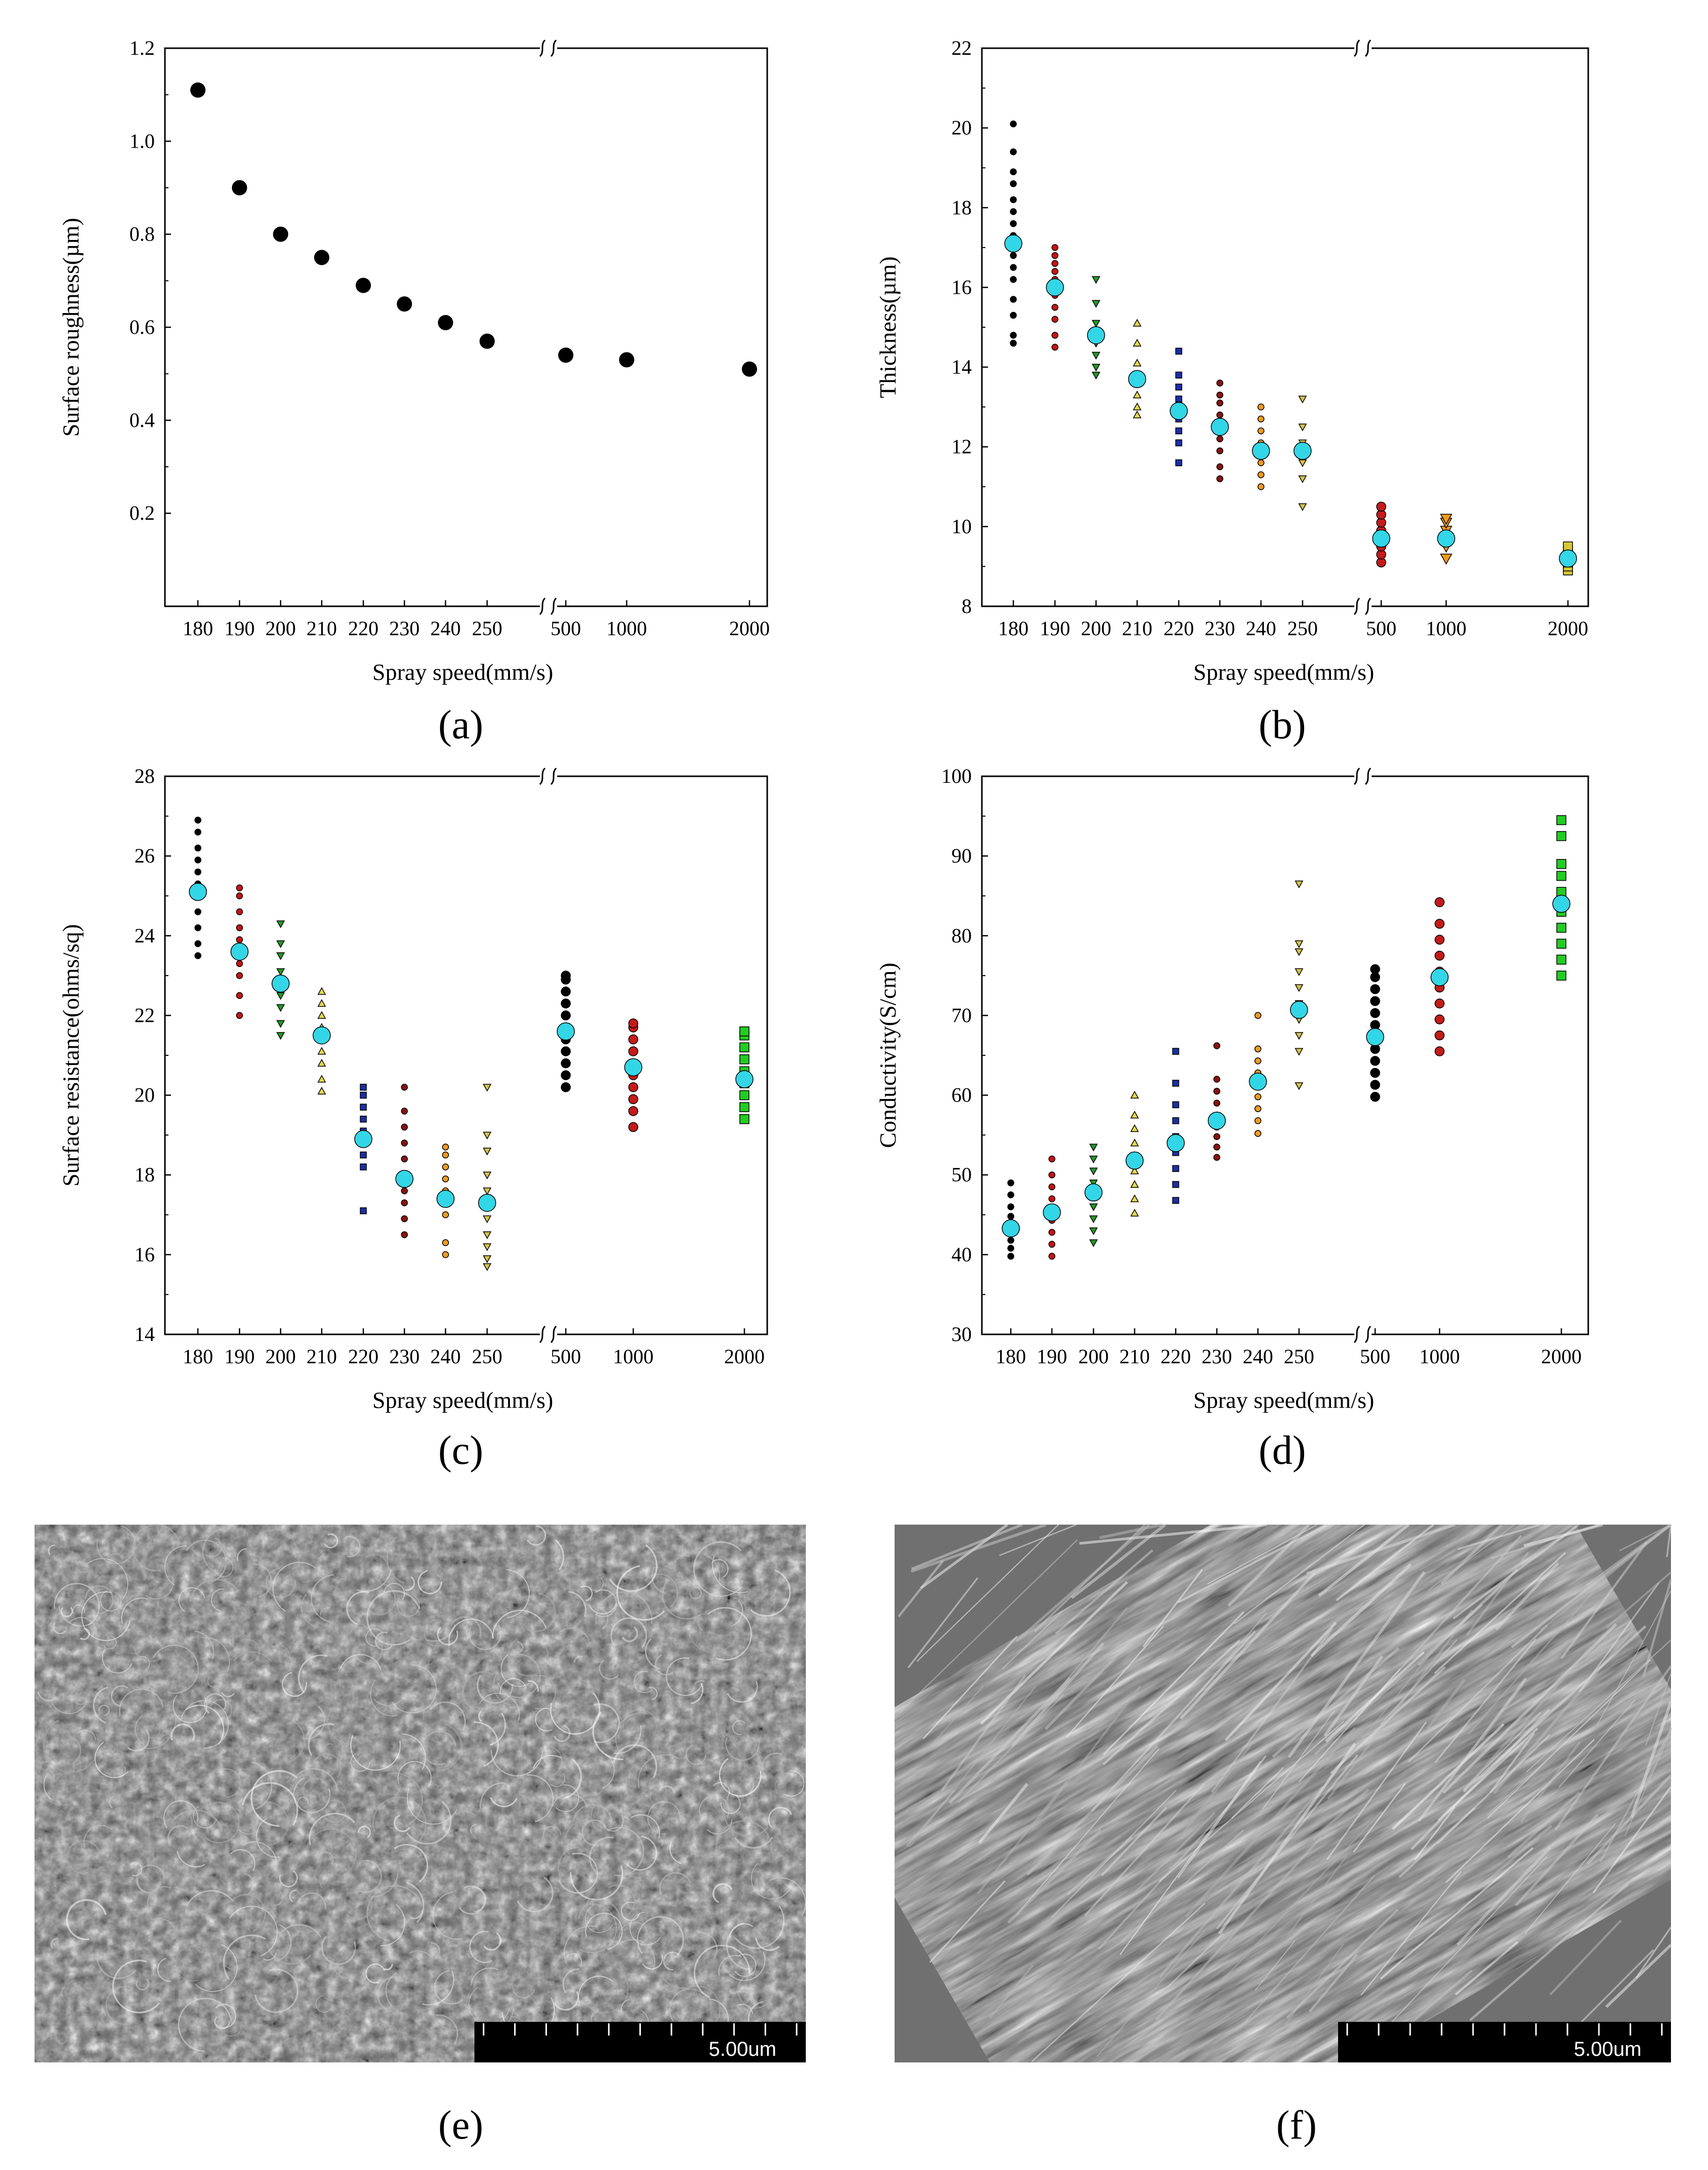  What do you see at coordinates (1284, 672) in the screenshot?
I see `x-axis-title: Spray speed(mm/s)` at bounding box center [1284, 672].